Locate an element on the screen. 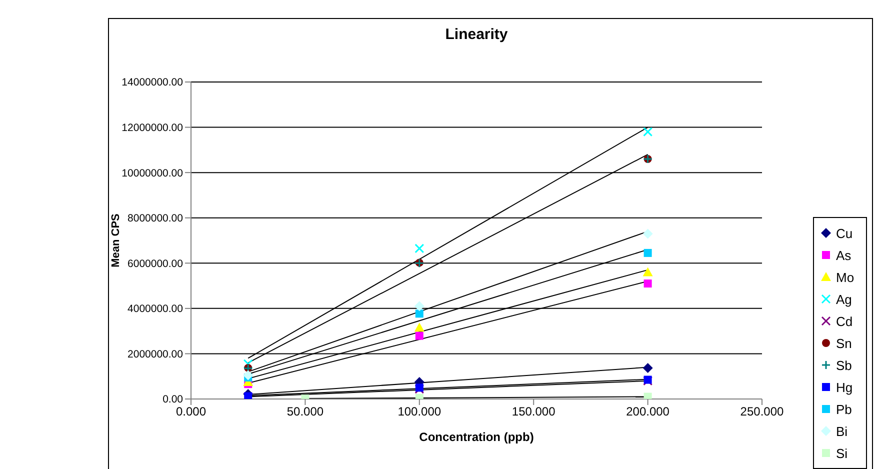 The height and width of the screenshot is (469, 875). legend-label: Sb is located at coordinates (844, 365).